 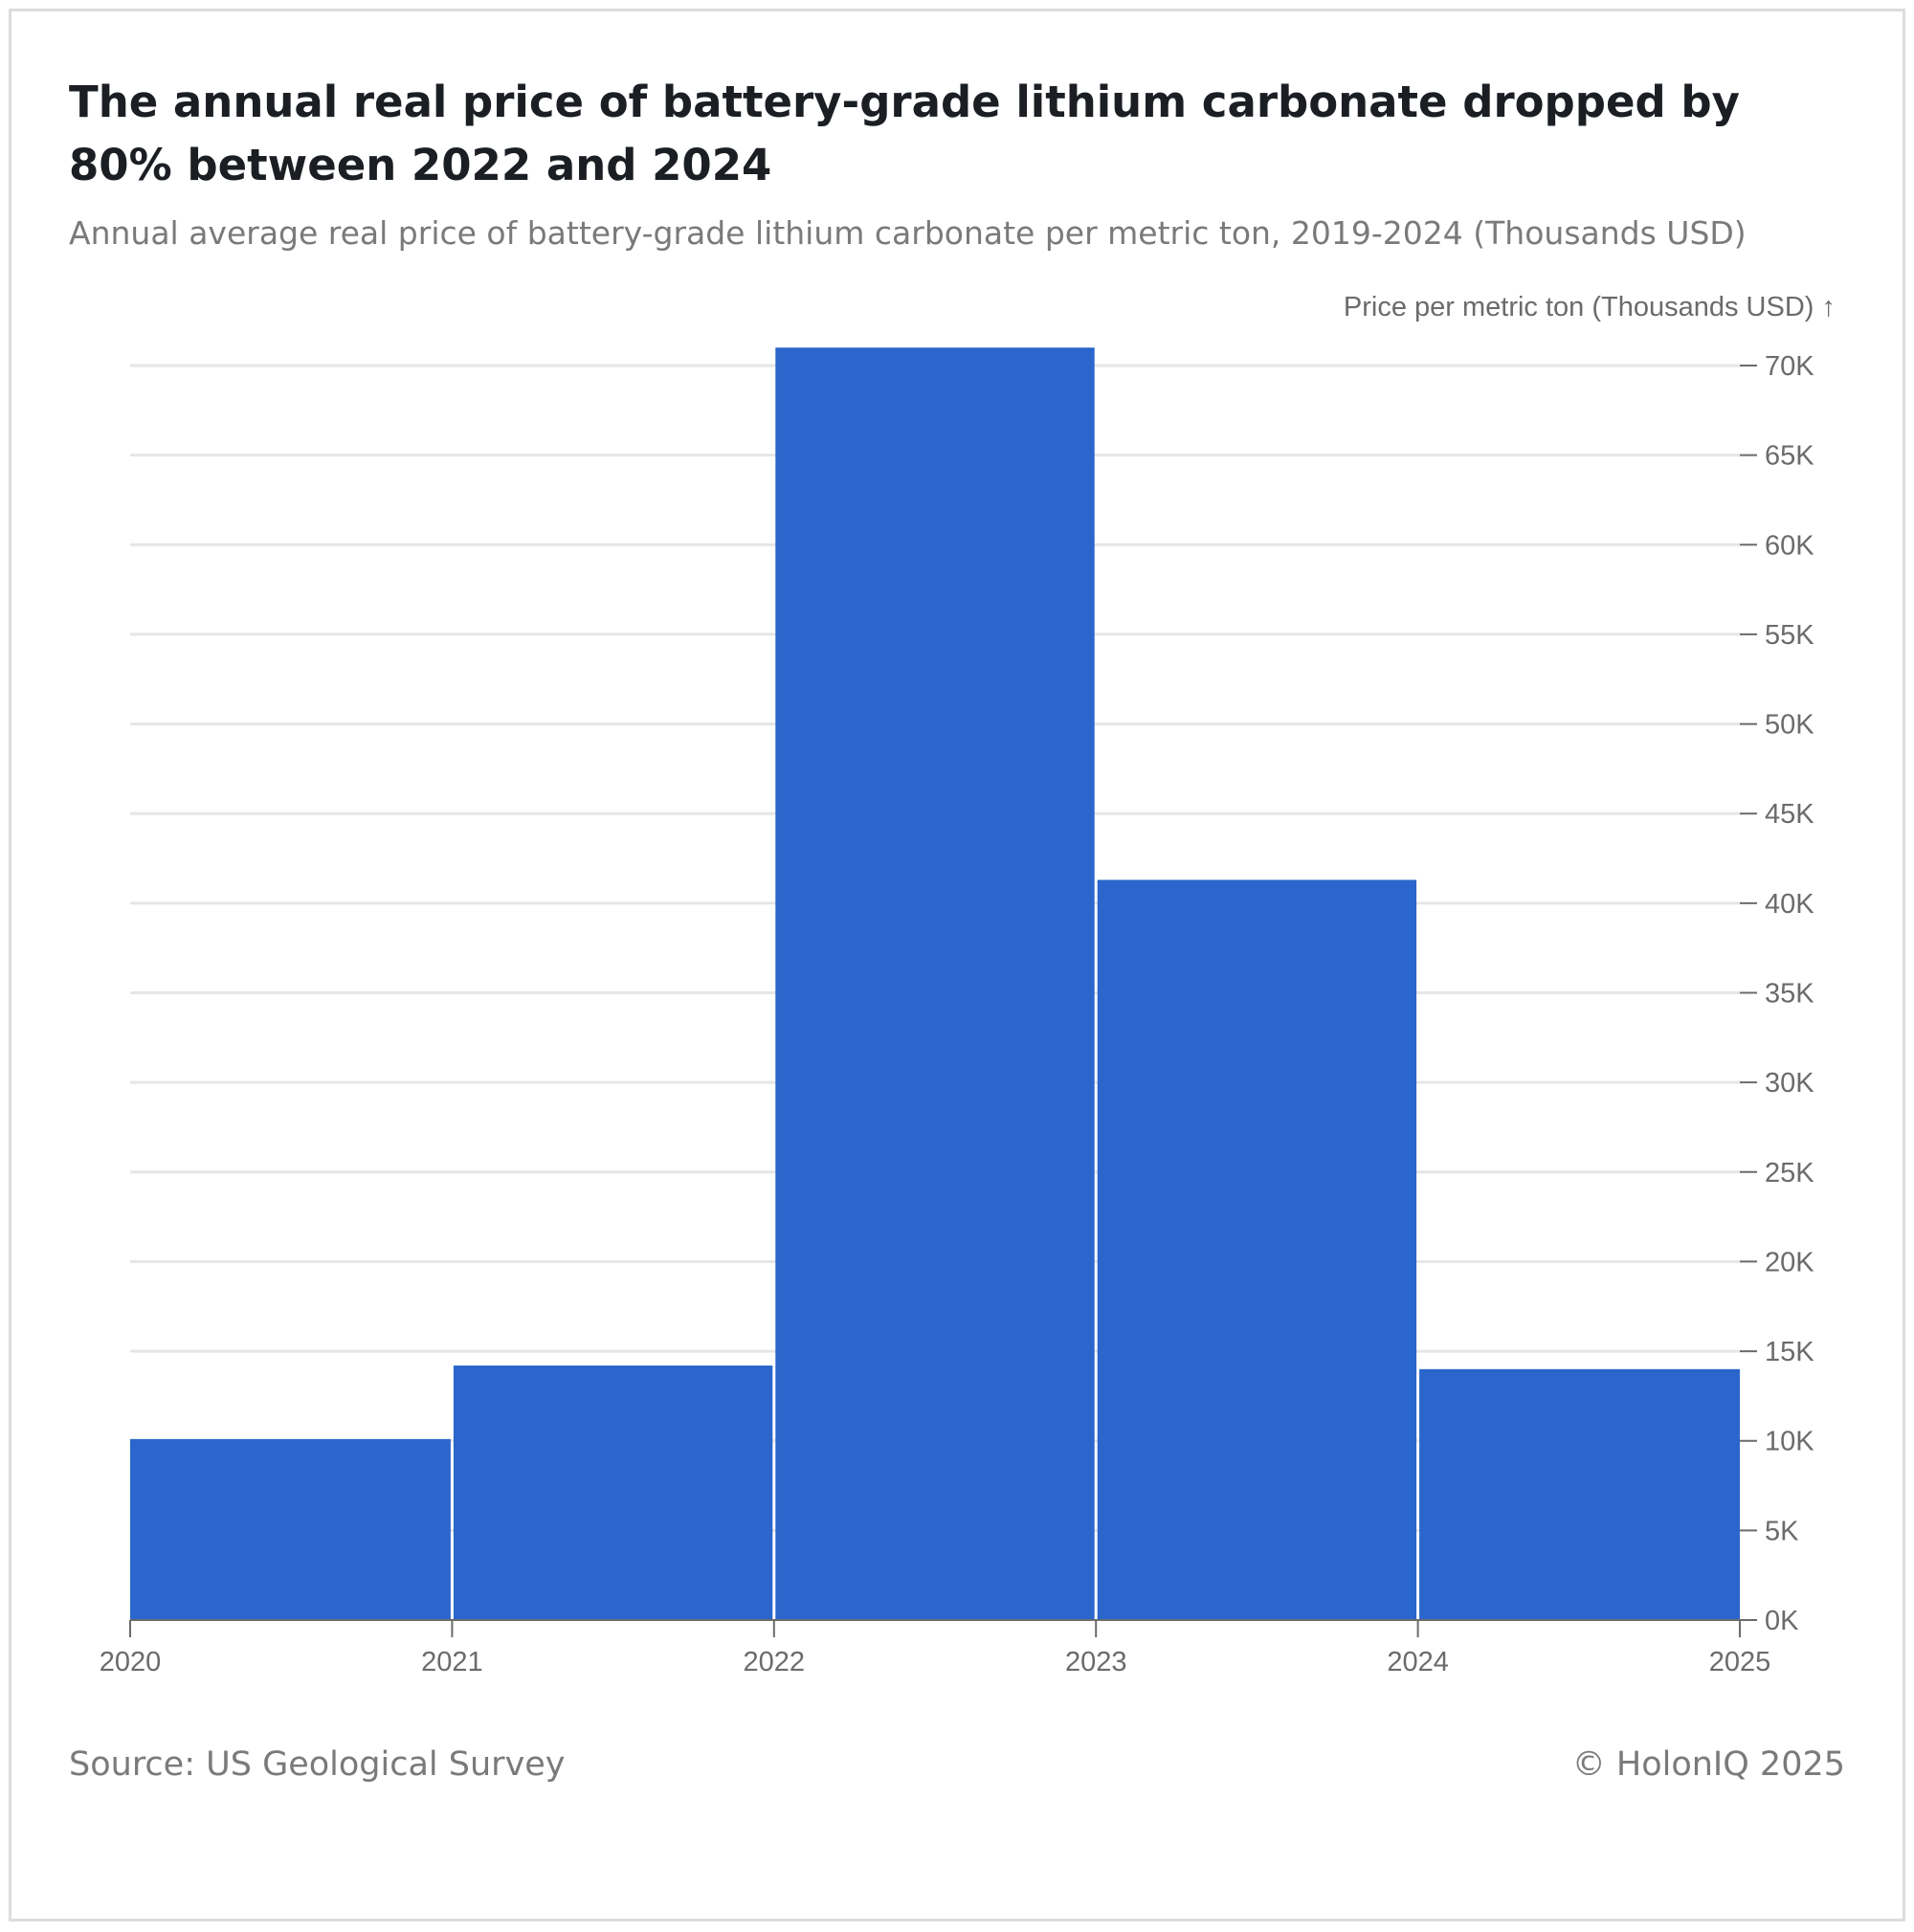 I want to click on y-tick-label: 70K, so click(x=1789, y=366).